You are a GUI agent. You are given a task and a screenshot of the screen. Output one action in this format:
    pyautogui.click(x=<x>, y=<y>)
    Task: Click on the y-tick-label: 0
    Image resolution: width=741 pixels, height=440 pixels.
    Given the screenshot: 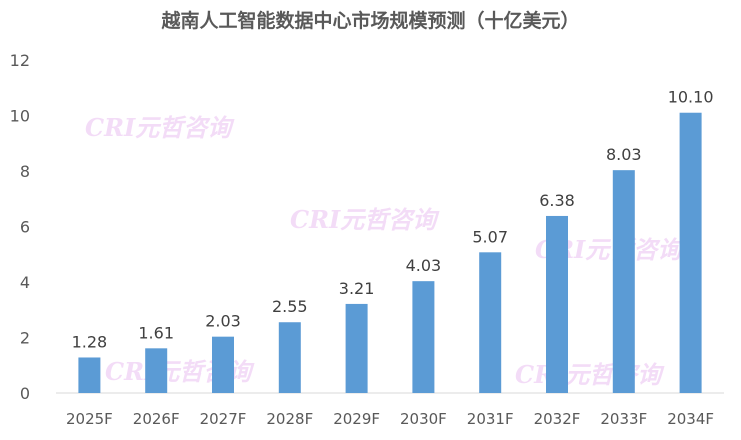 What is the action you would take?
    pyautogui.click(x=25, y=393)
    